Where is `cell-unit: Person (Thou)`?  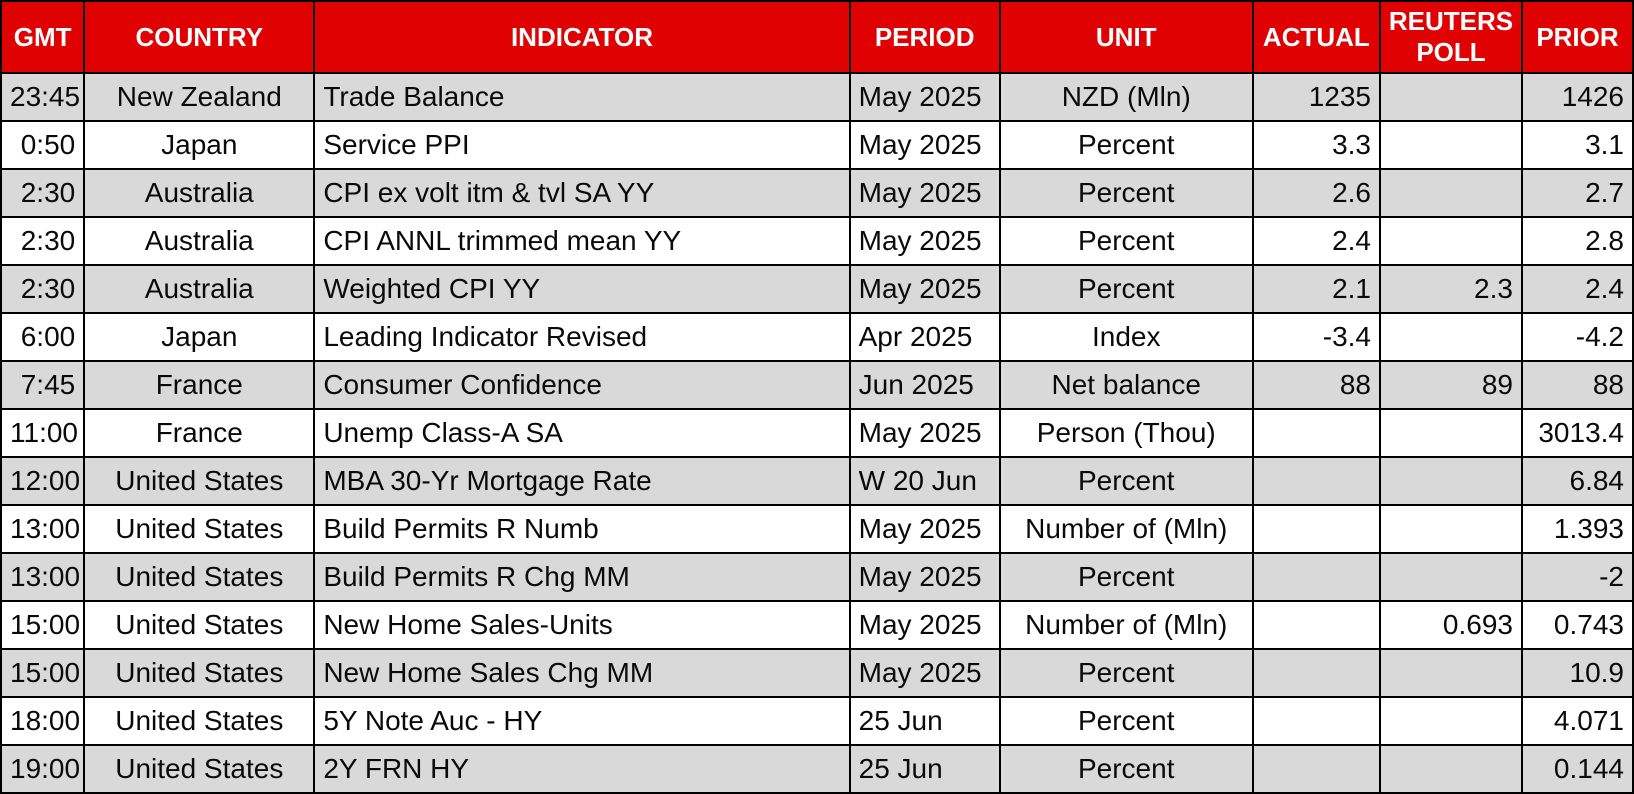
cell-unit: Person (Thou) is located at coordinates (1126, 433).